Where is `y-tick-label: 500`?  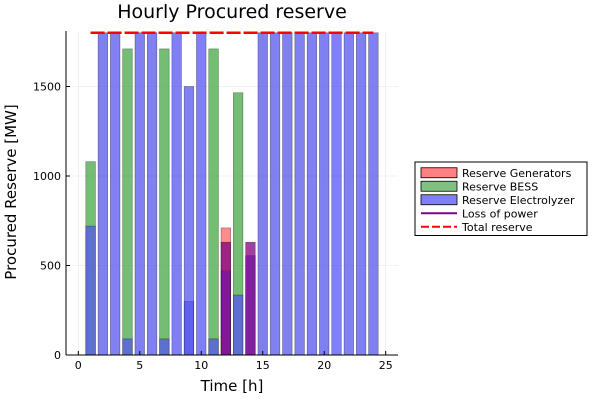 y-tick-label: 500 is located at coordinates (50, 265).